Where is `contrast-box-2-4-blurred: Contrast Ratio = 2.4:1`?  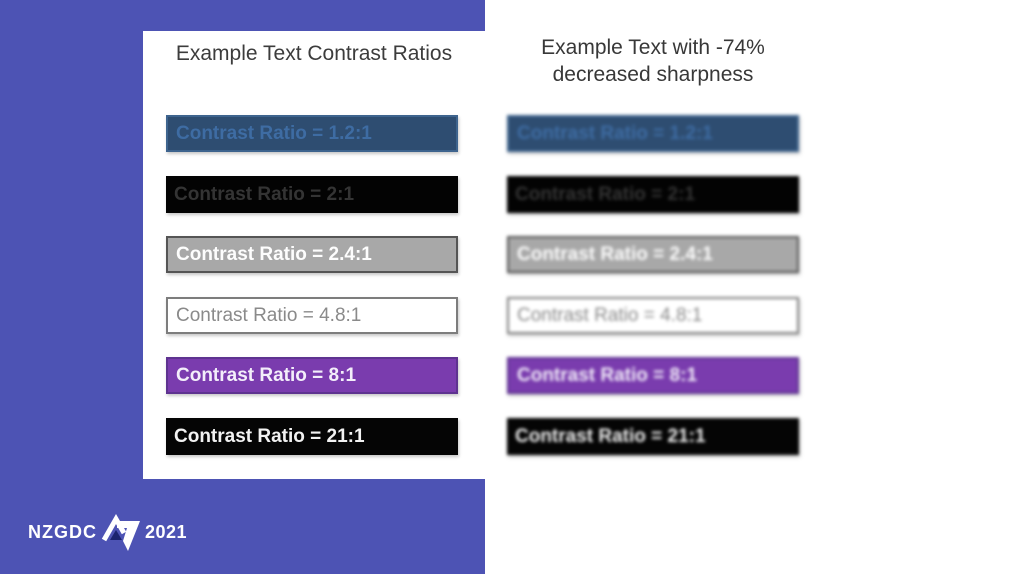 contrast-box-2-4-blurred: Contrast Ratio = 2.4:1 is located at coordinates (653, 254).